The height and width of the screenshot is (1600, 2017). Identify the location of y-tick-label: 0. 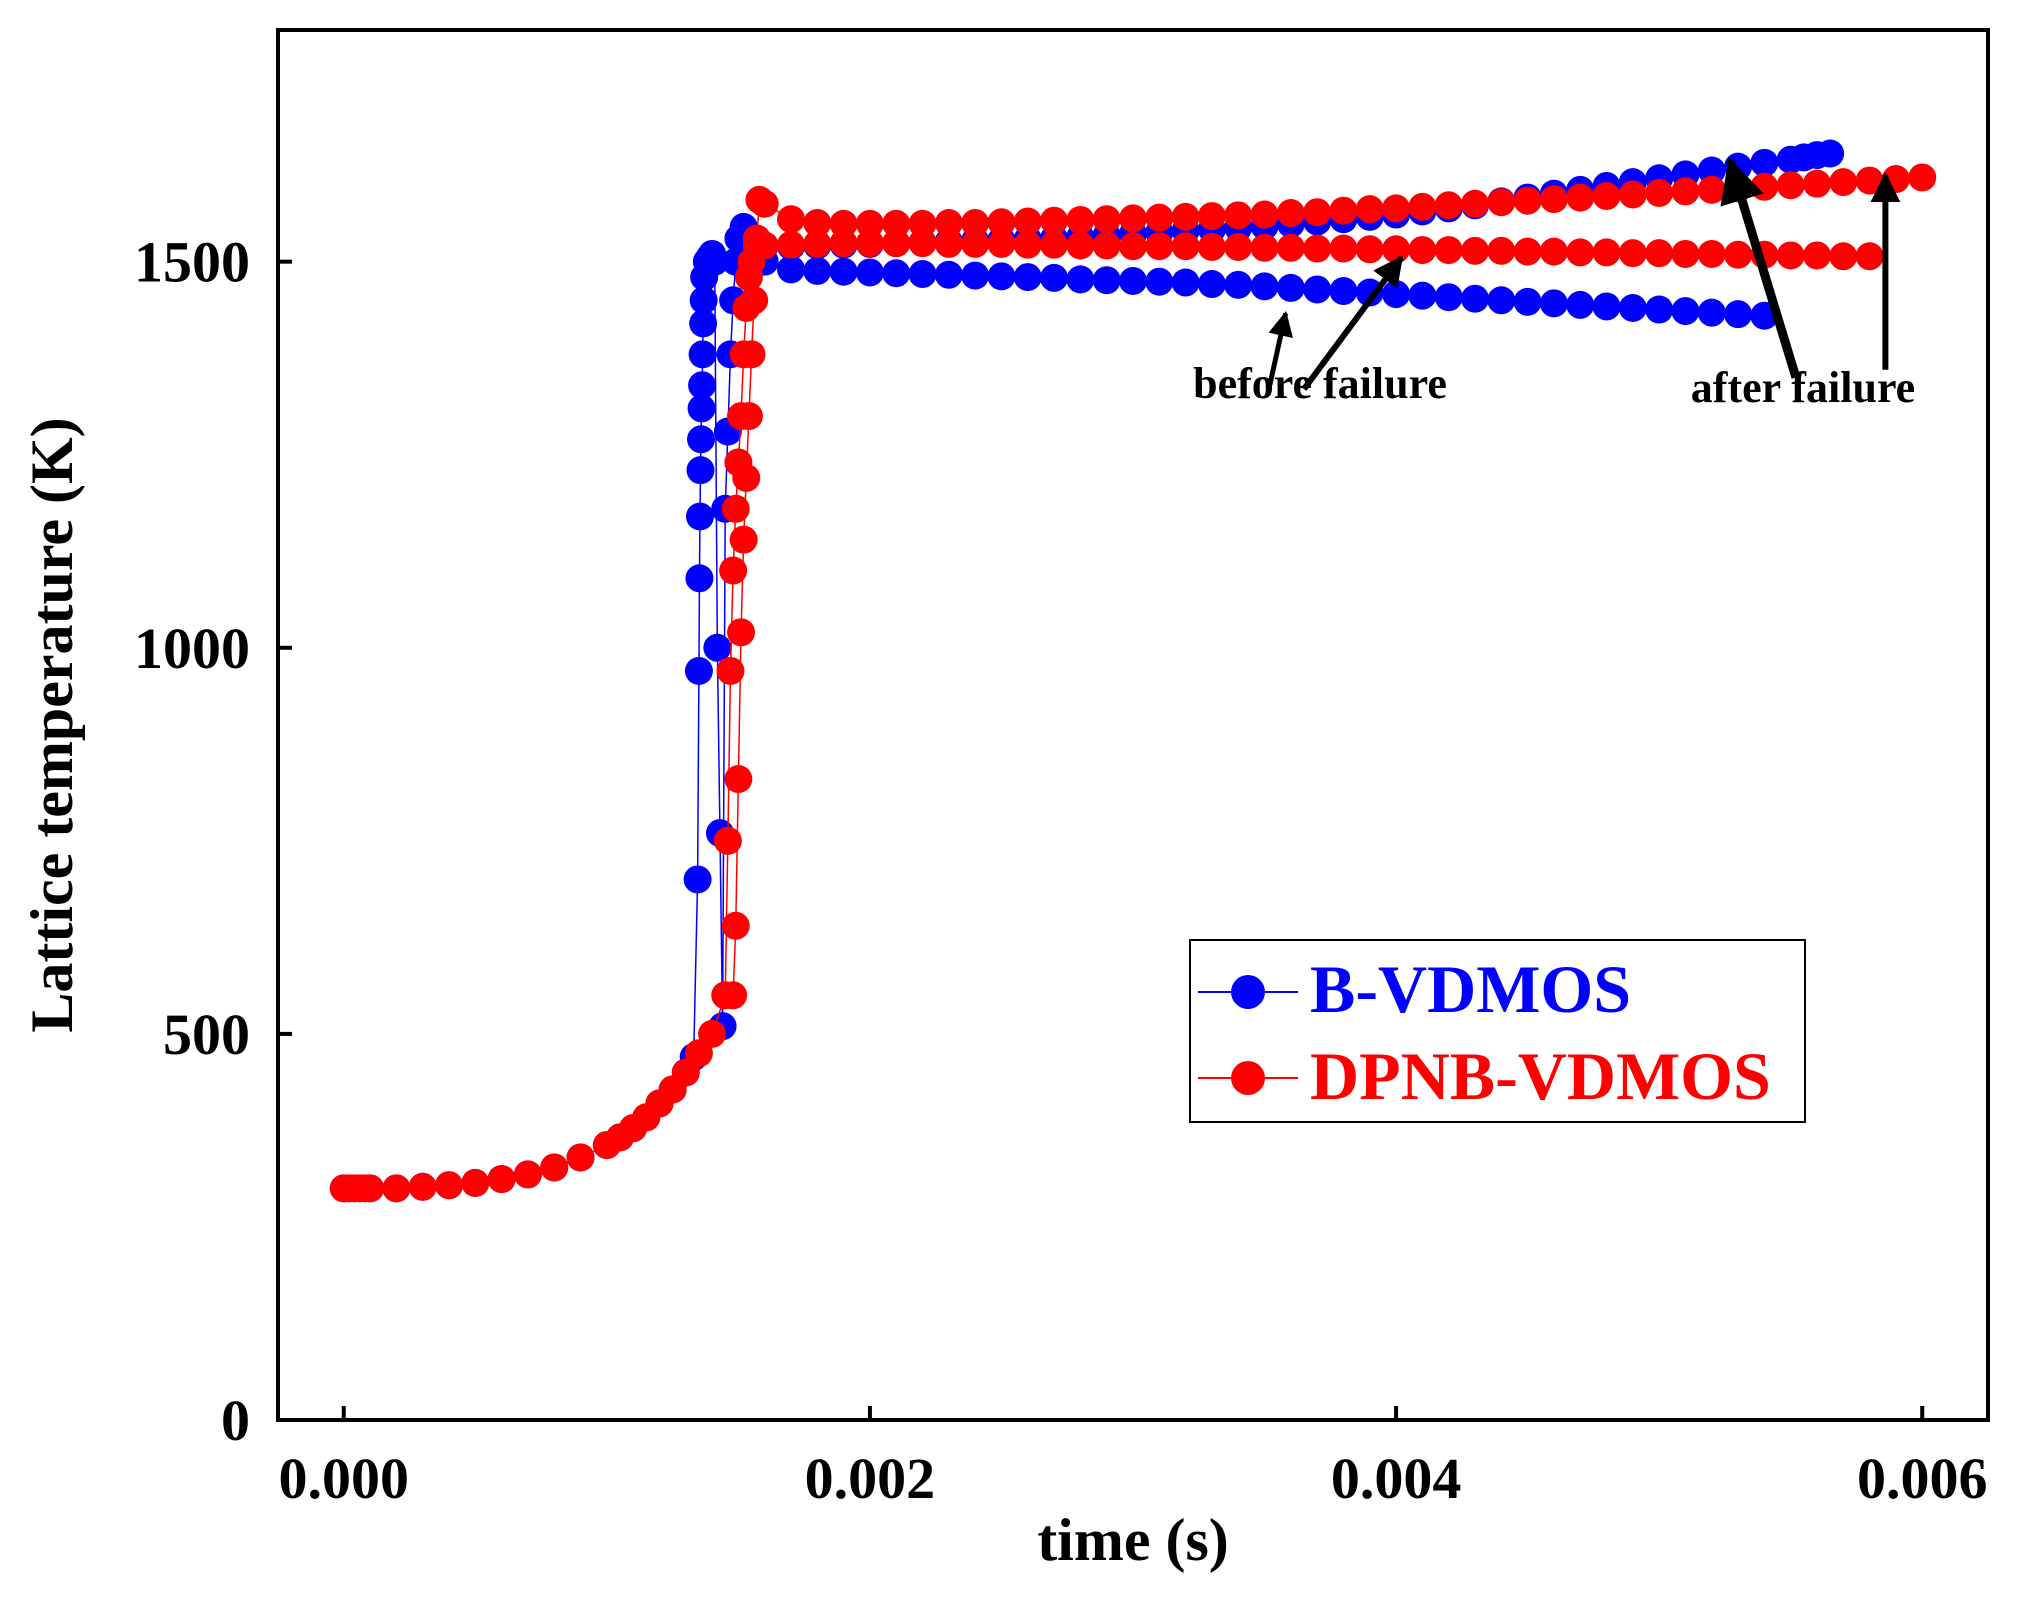
(235, 1420).